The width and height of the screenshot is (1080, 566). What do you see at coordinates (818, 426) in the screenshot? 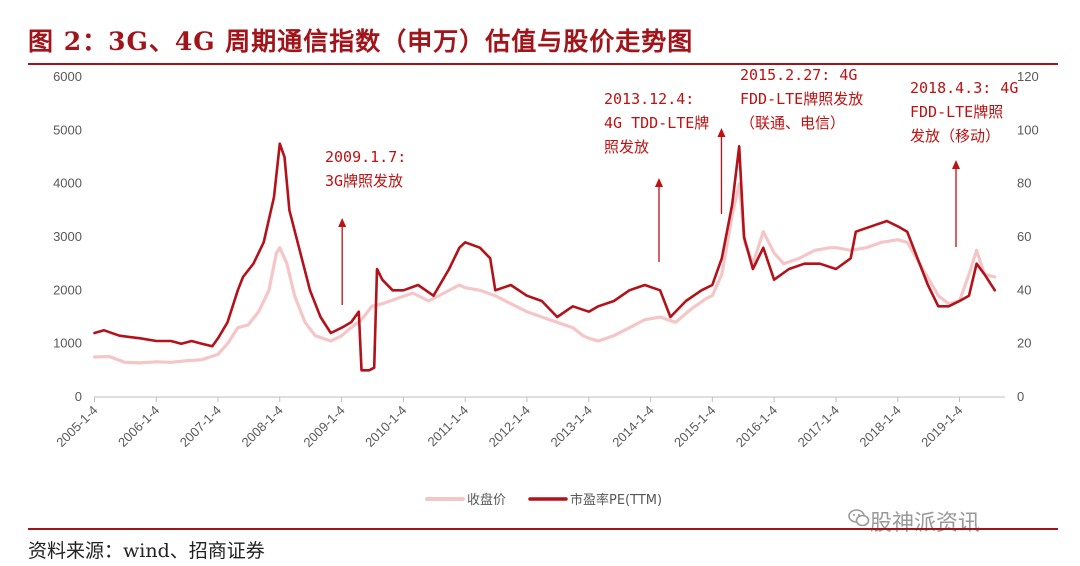
I see `x-tick-label: 2017-1-4` at bounding box center [818, 426].